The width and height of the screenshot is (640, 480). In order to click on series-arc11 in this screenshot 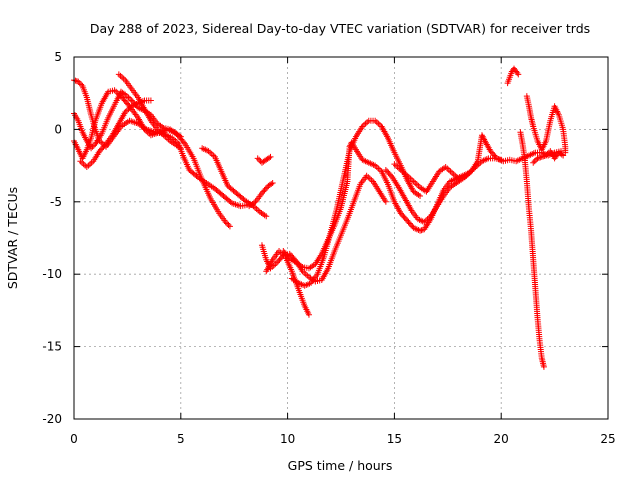, I will do `click(376, 205)`.